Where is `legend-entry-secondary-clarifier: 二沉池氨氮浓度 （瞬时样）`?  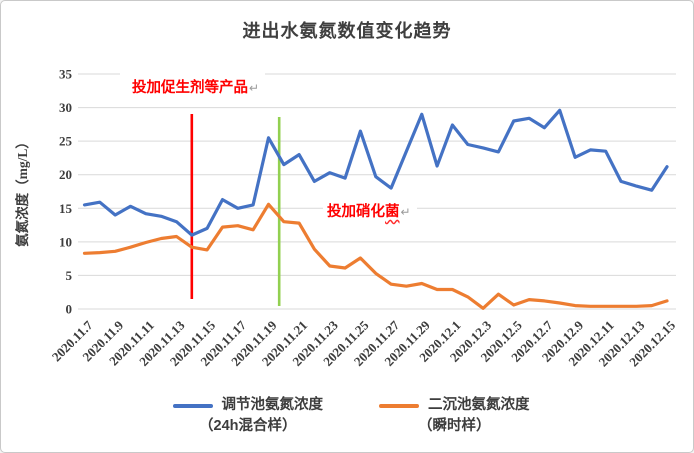 legend-entry-secondary-clarifier: 二沉池氨氮浓度 （瞬时样） is located at coordinates (454, 416).